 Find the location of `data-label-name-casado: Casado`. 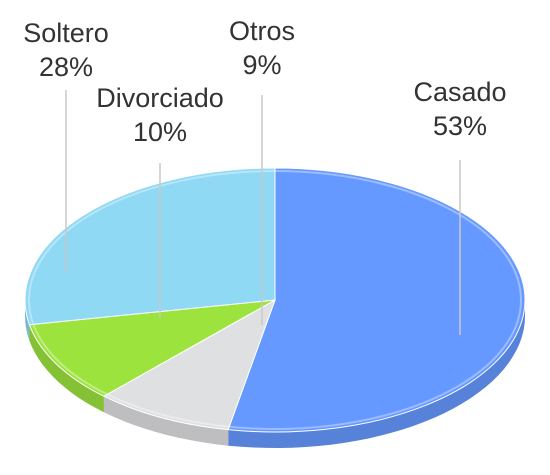

data-label-name-casado: Casado is located at coordinates (459, 92).